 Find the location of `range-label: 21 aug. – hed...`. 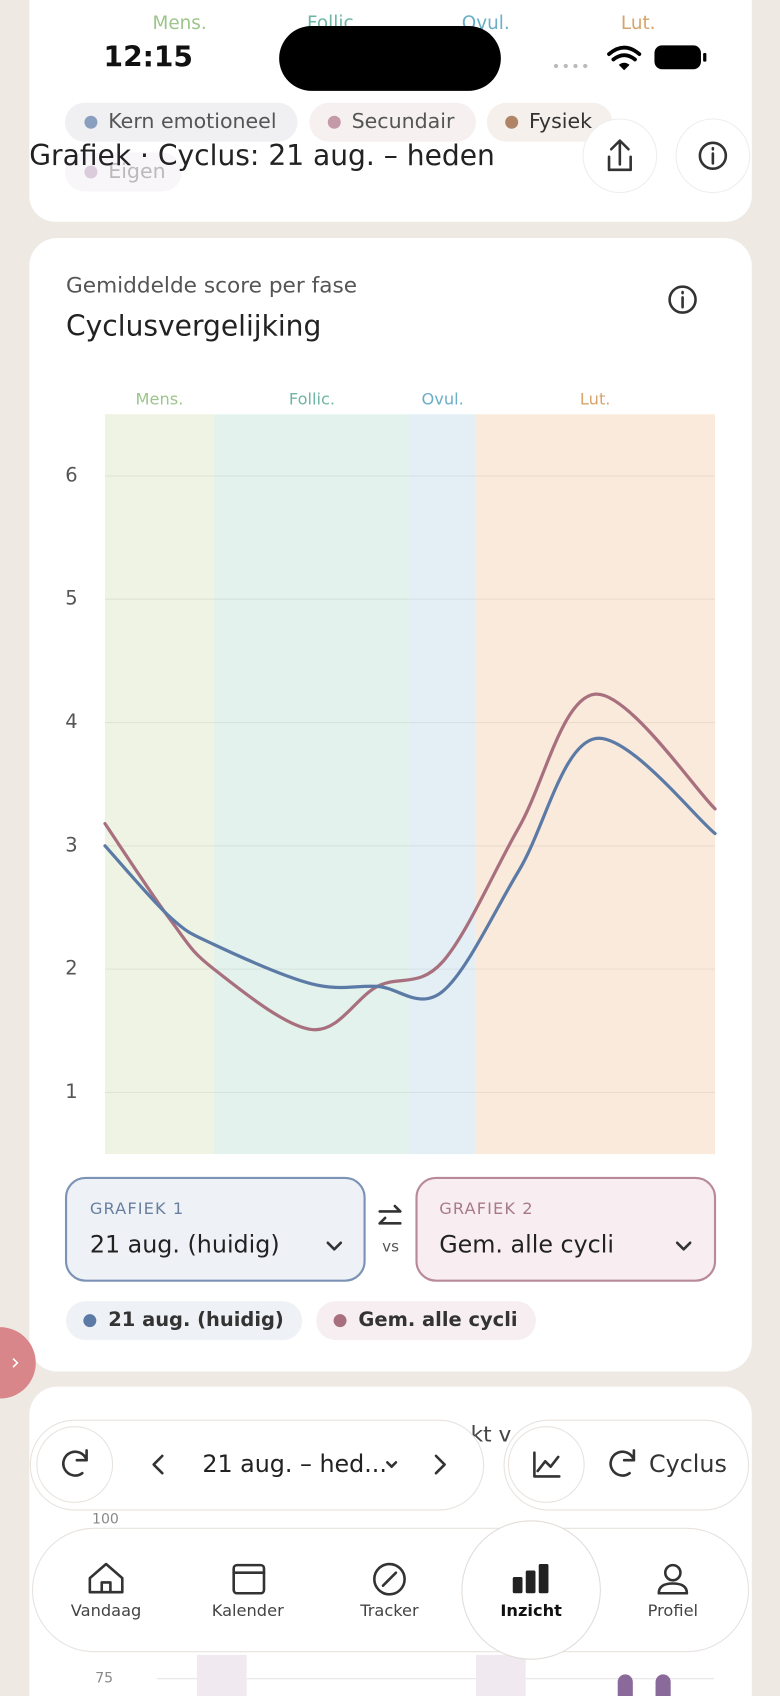

range-label: 21 aug. – hed... is located at coordinates (294, 1464).